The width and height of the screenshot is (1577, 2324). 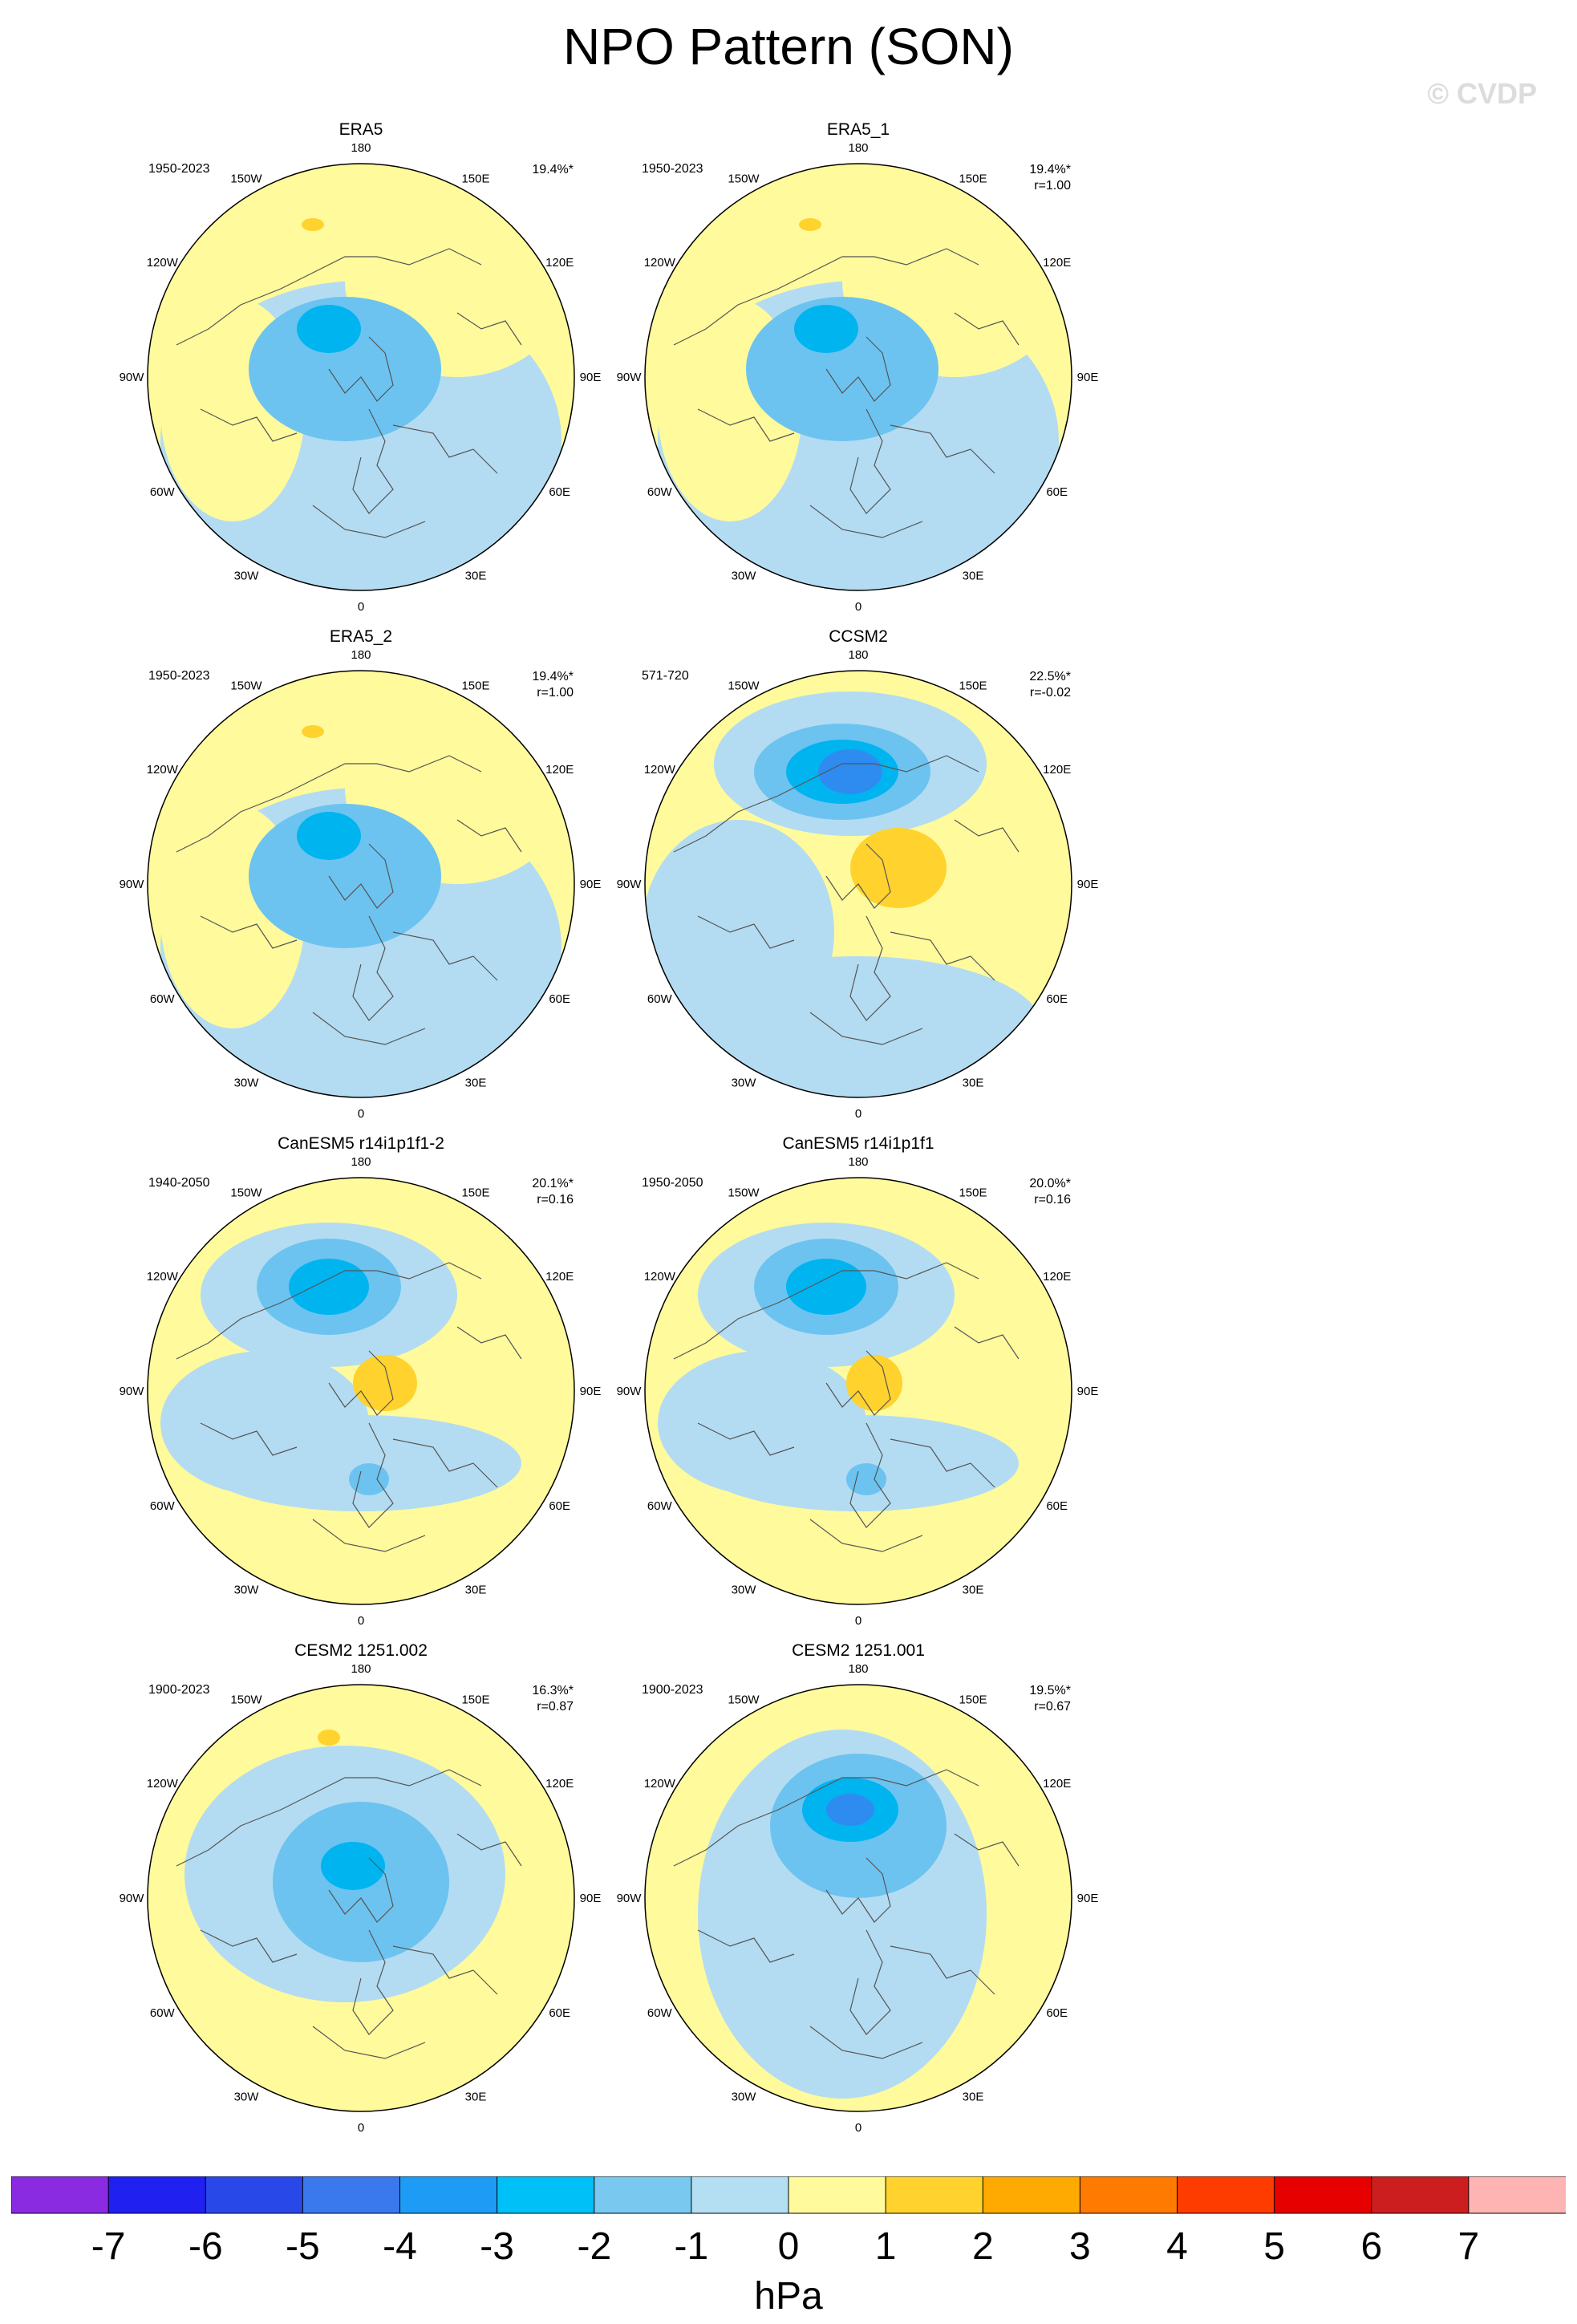 What do you see at coordinates (361, 1143) in the screenshot?
I see `panel-title: CanESM5 r14i1p1f1-2` at bounding box center [361, 1143].